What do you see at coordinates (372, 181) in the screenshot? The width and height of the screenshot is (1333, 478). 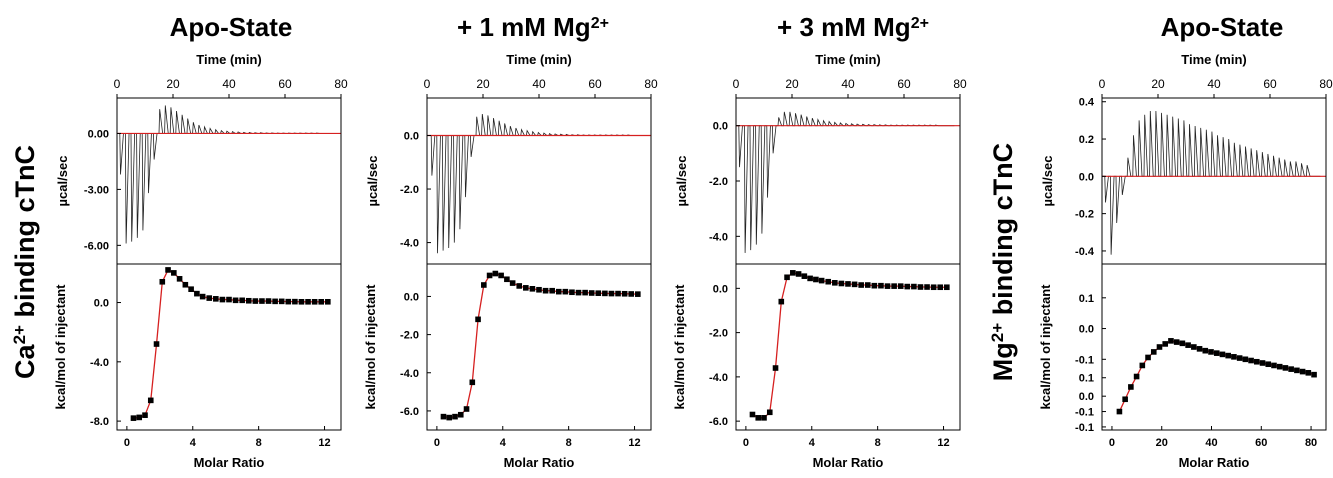 I see `top-y-axis-title: µcal/sec` at bounding box center [372, 181].